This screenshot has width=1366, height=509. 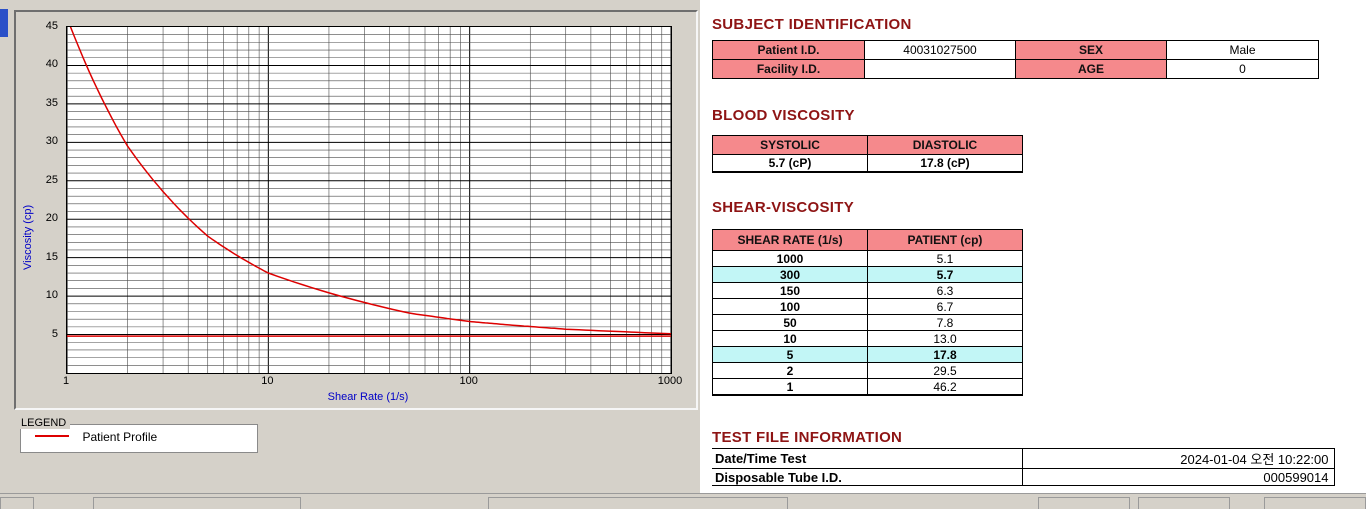 What do you see at coordinates (945, 163) in the screenshot?
I see `diastolic-value: 17.8 (cP)` at bounding box center [945, 163].